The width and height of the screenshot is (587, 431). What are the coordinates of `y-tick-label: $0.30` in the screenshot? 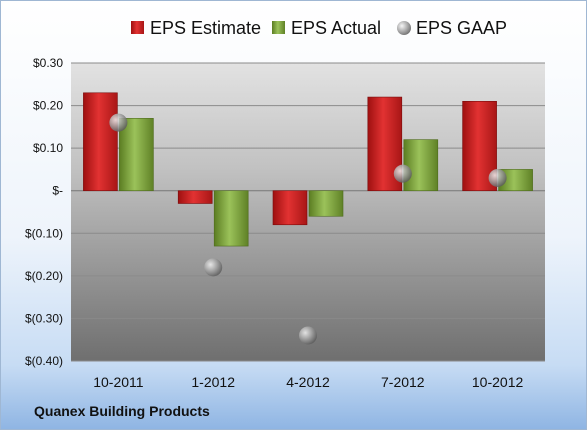 It's located at (48, 63).